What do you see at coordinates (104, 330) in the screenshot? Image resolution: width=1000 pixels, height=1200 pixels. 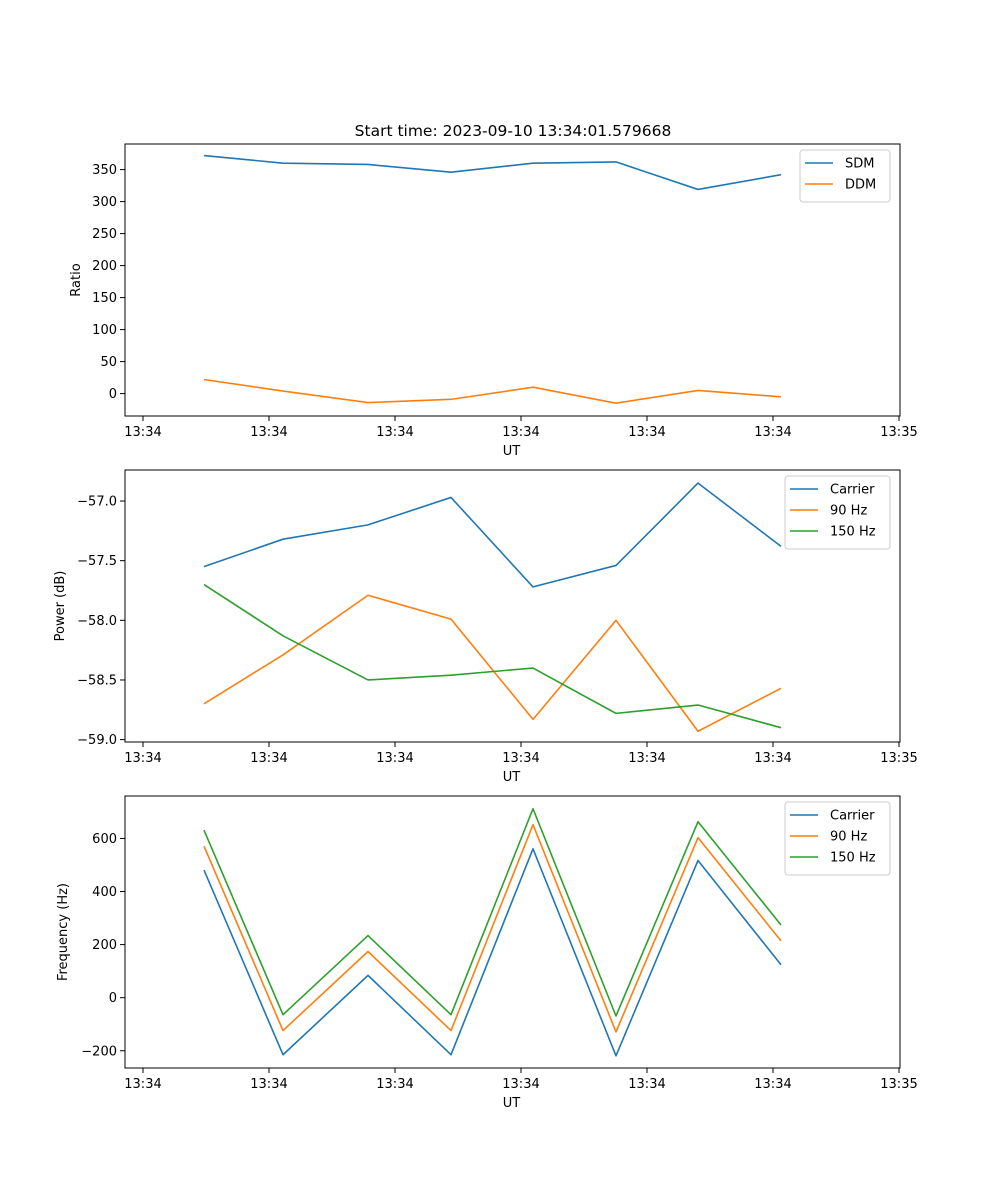 I see `y-tick-label: 100` at bounding box center [104, 330].